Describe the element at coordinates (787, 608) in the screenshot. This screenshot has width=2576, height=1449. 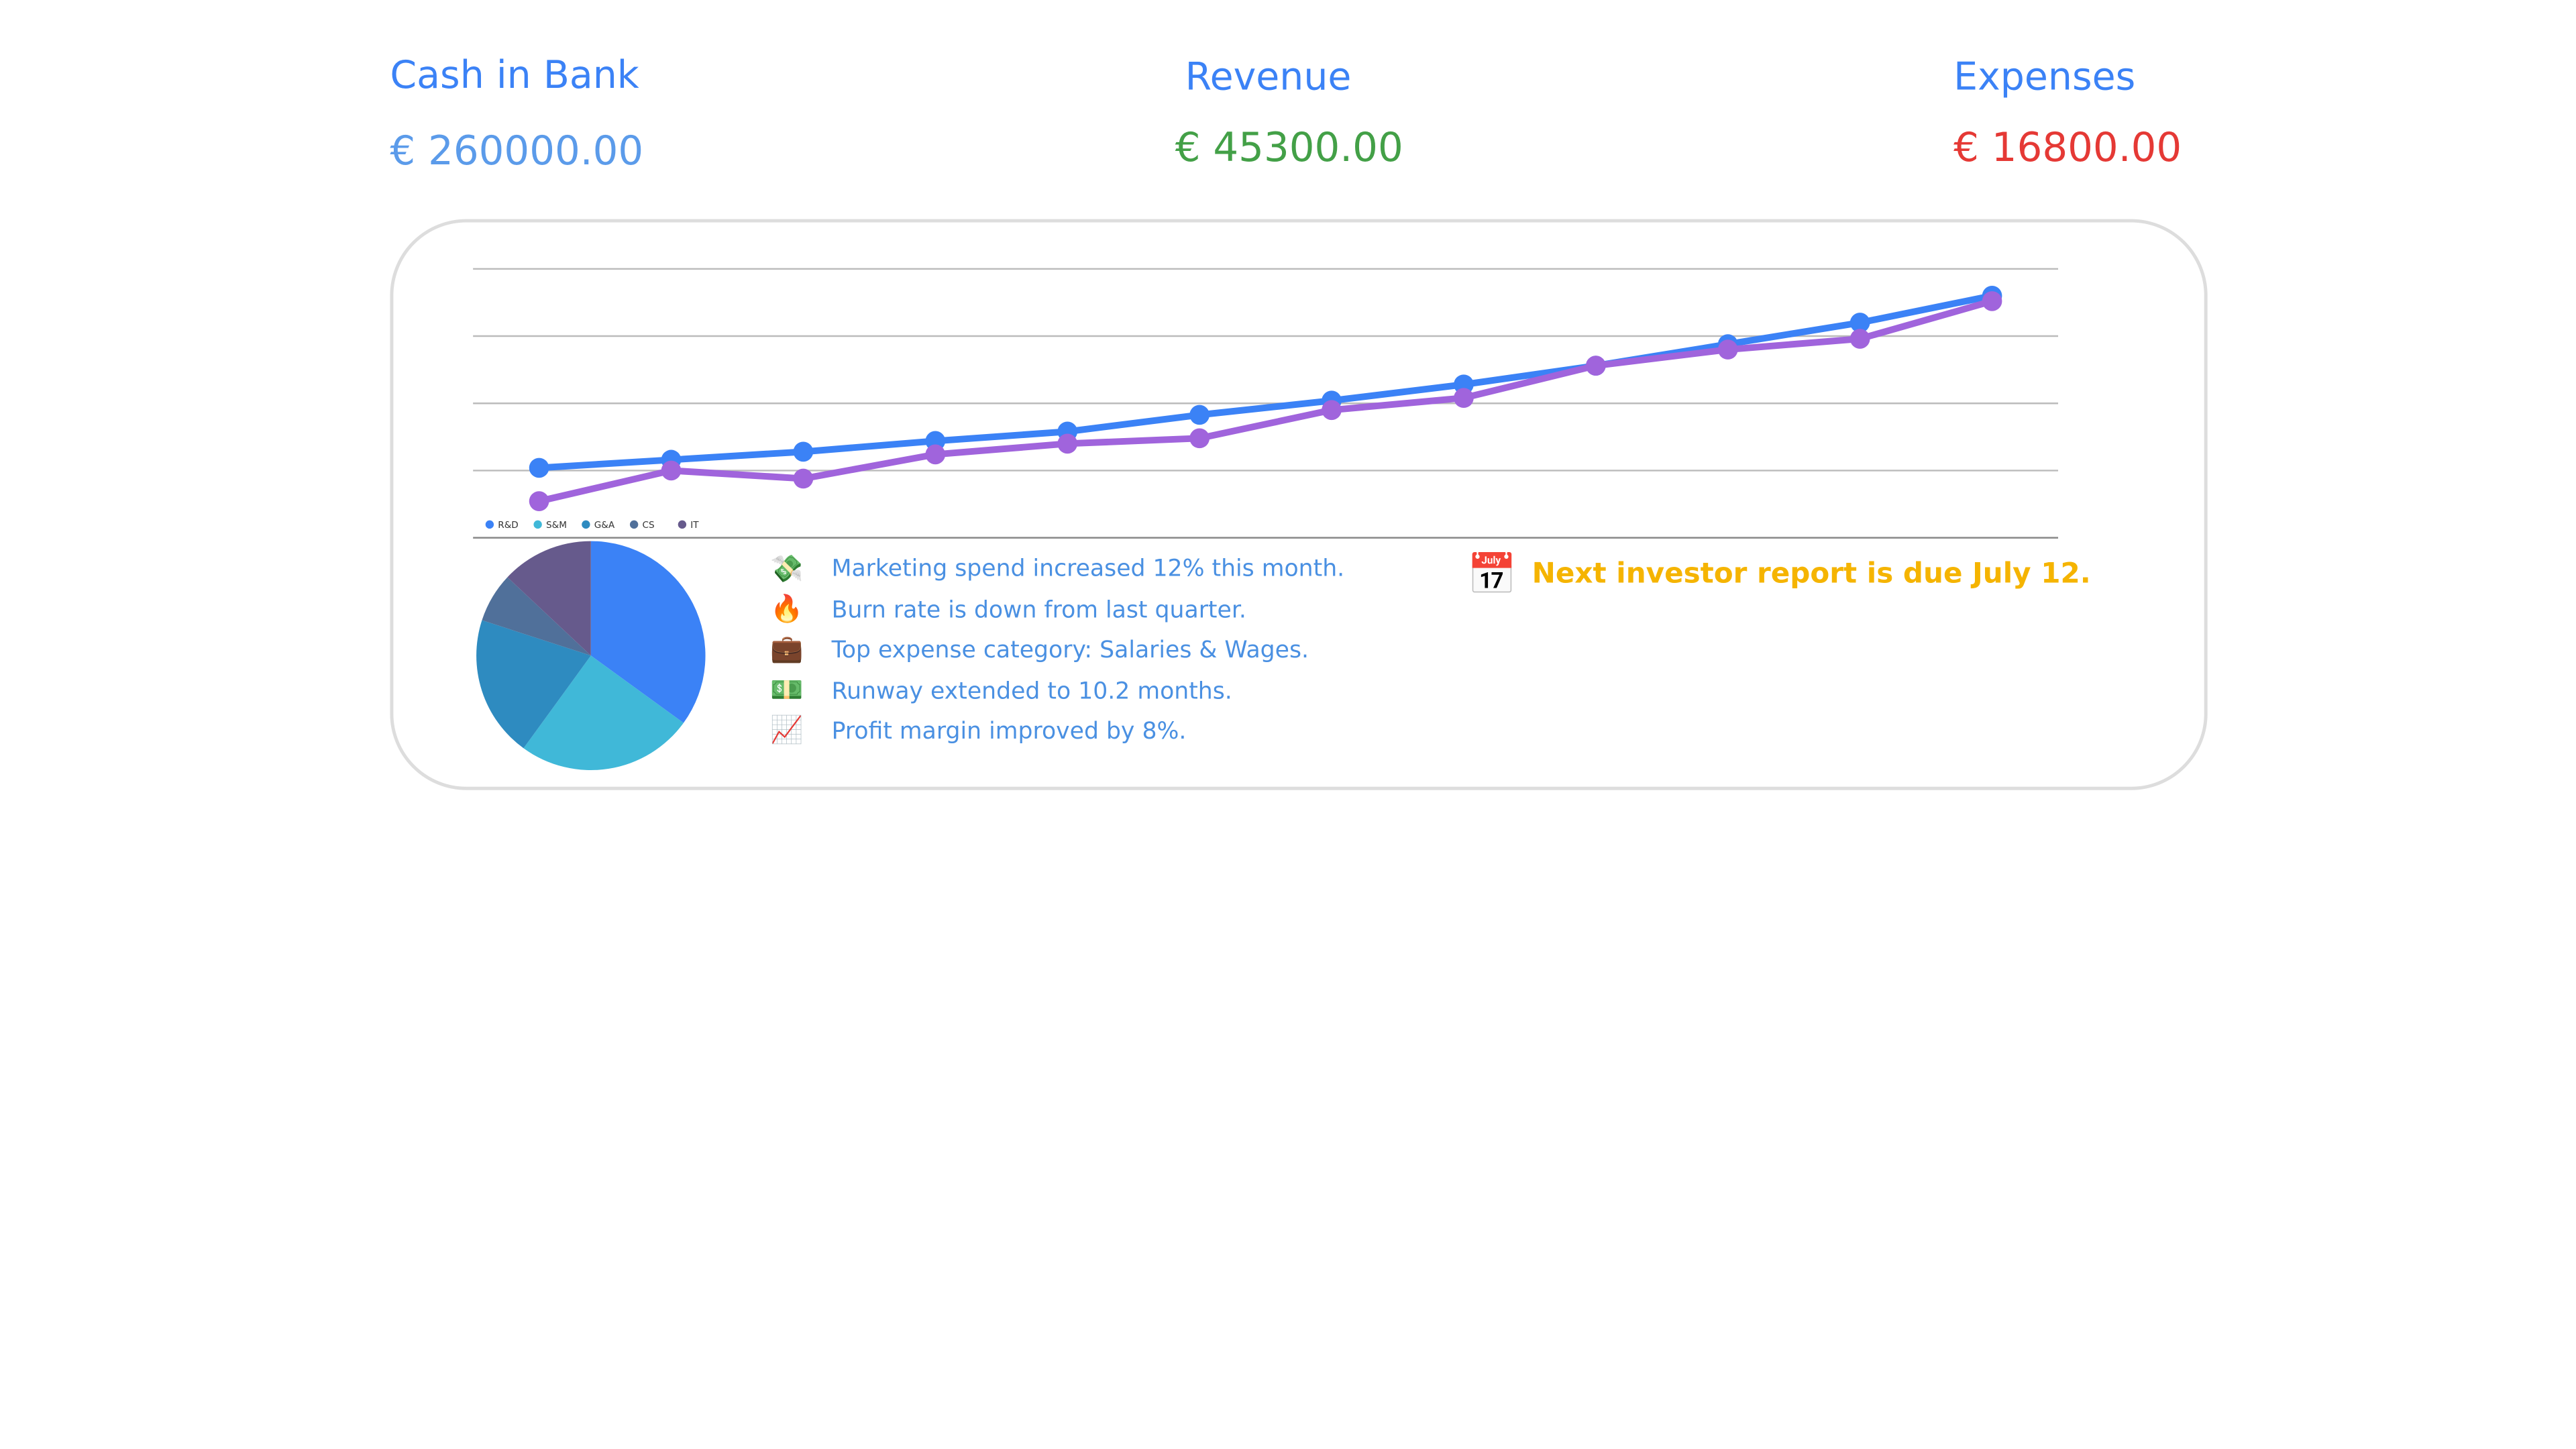
I see `icon: 🔥` at that location.